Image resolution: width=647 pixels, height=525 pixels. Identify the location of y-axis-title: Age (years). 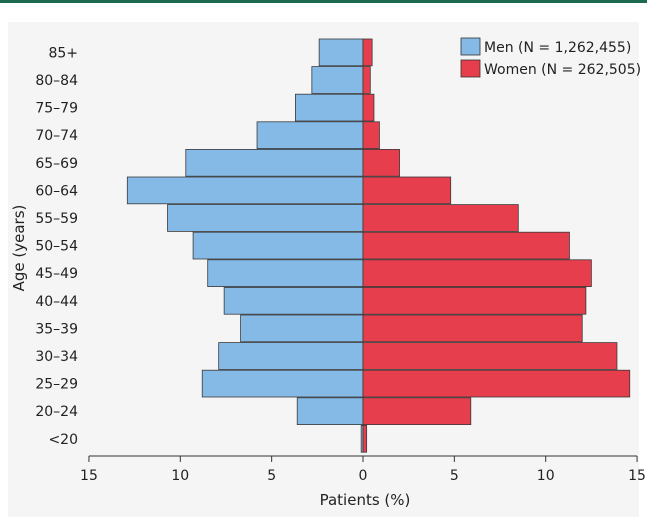
(19, 248).